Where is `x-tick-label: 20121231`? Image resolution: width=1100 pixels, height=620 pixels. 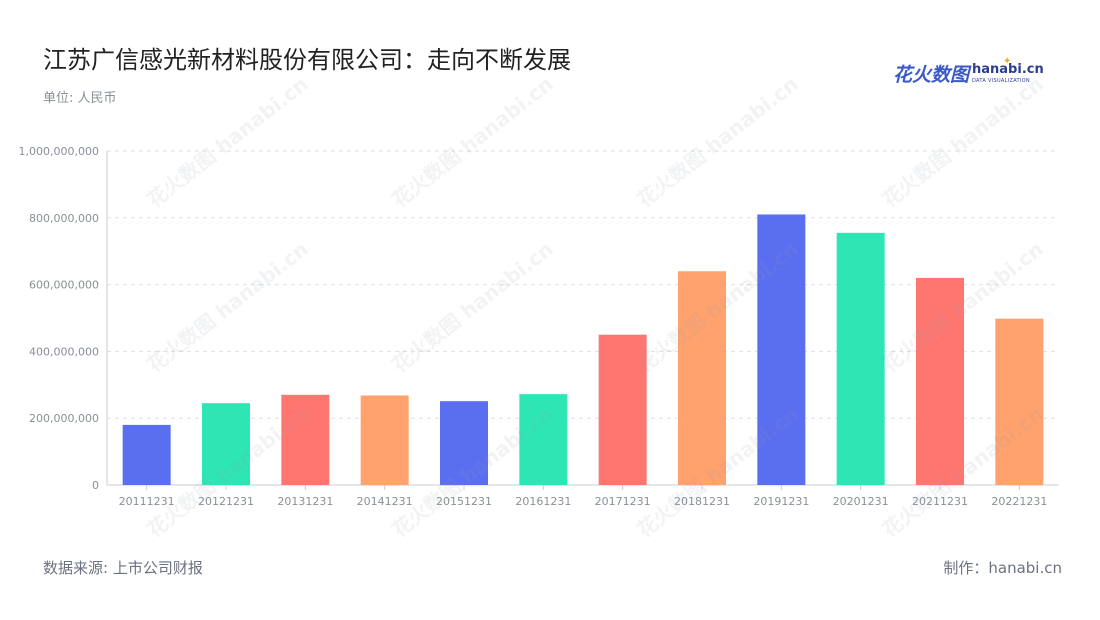 x-tick-label: 20121231 is located at coordinates (226, 501).